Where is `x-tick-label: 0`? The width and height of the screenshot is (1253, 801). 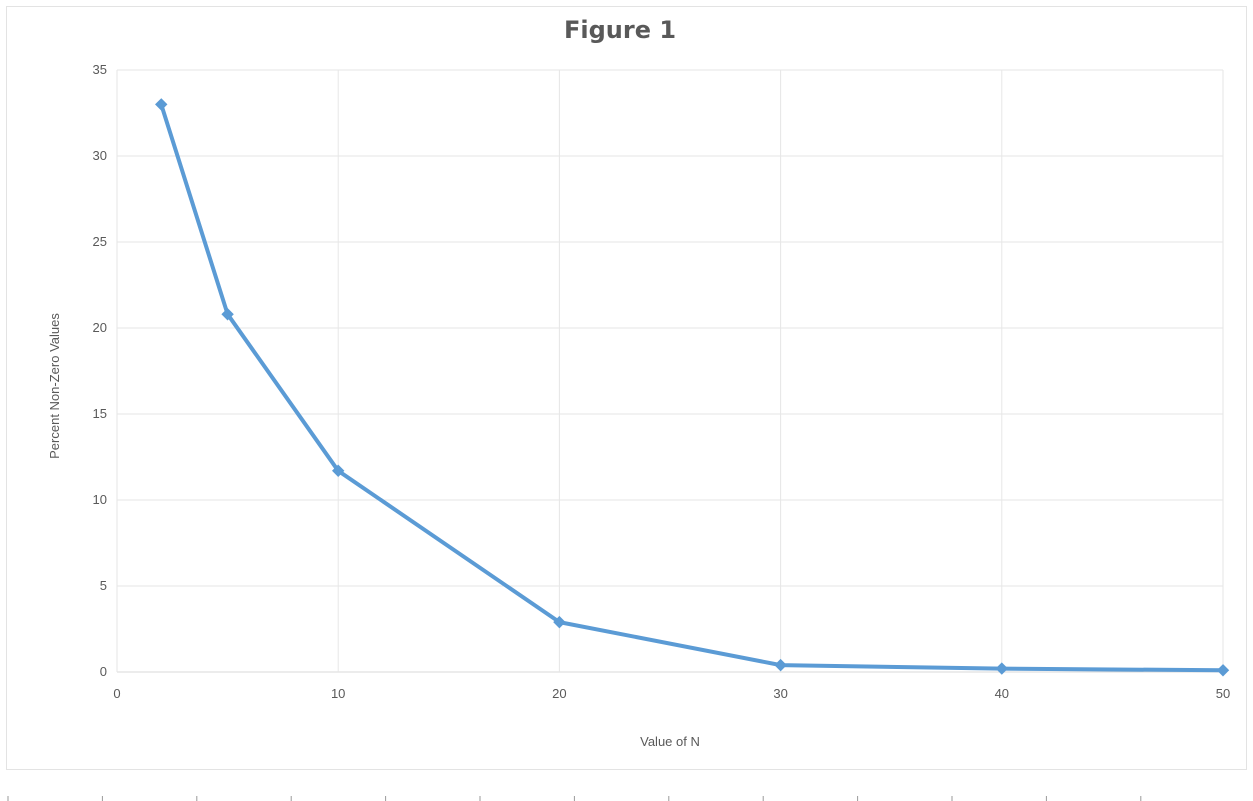
x-tick-label: 0 is located at coordinates (116, 693).